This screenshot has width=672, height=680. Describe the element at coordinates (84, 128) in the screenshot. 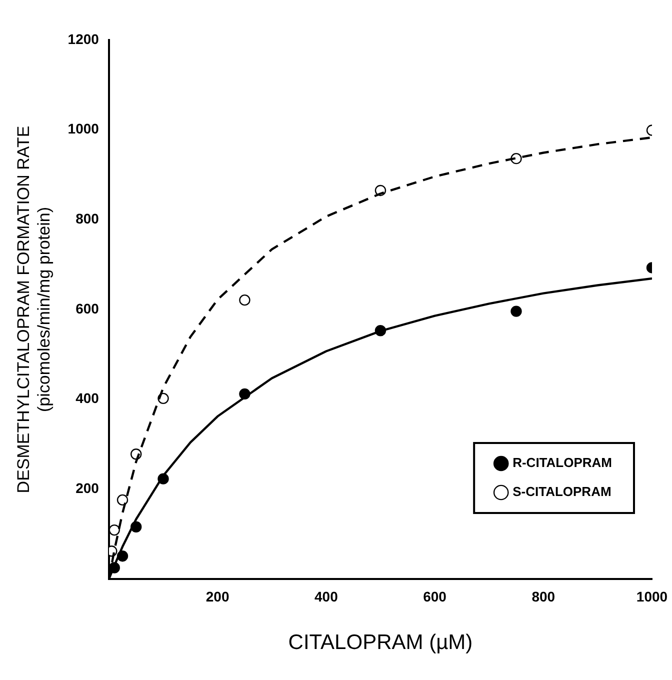

I see `y-tick-label: 1000` at that location.